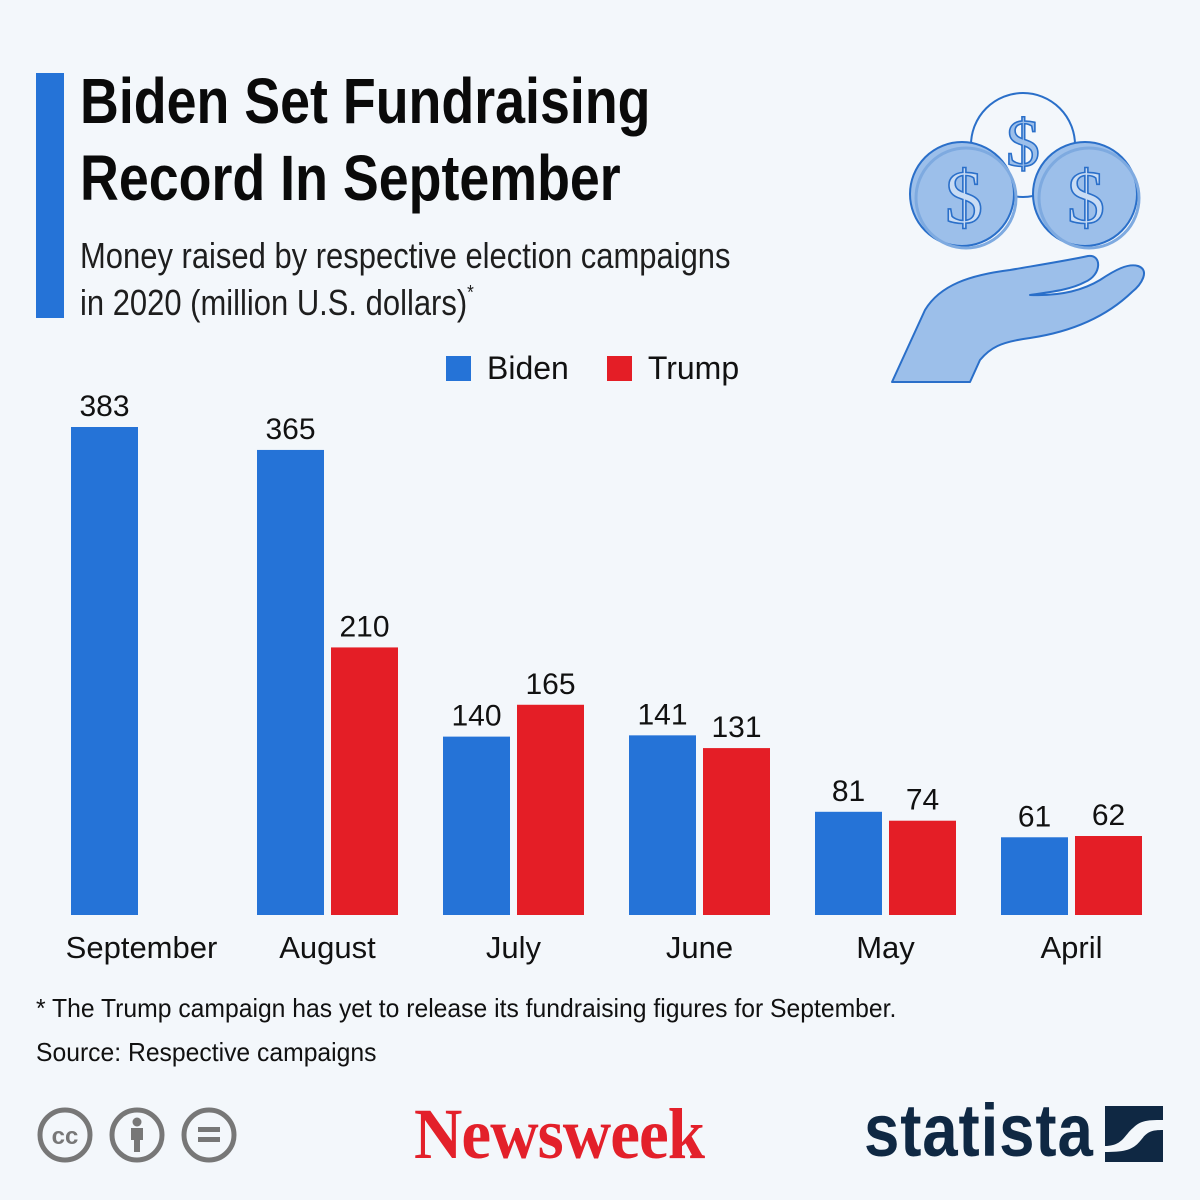 This screenshot has height=1200, width=1200. Describe the element at coordinates (104, 406) in the screenshot. I see `value-label-biden-september: 383` at that location.